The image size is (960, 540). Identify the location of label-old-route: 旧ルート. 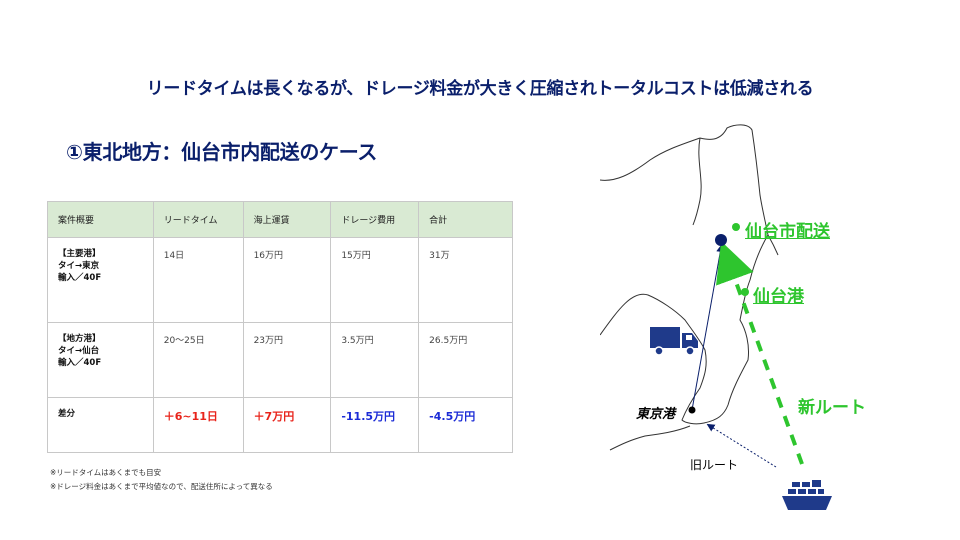
(714, 465).